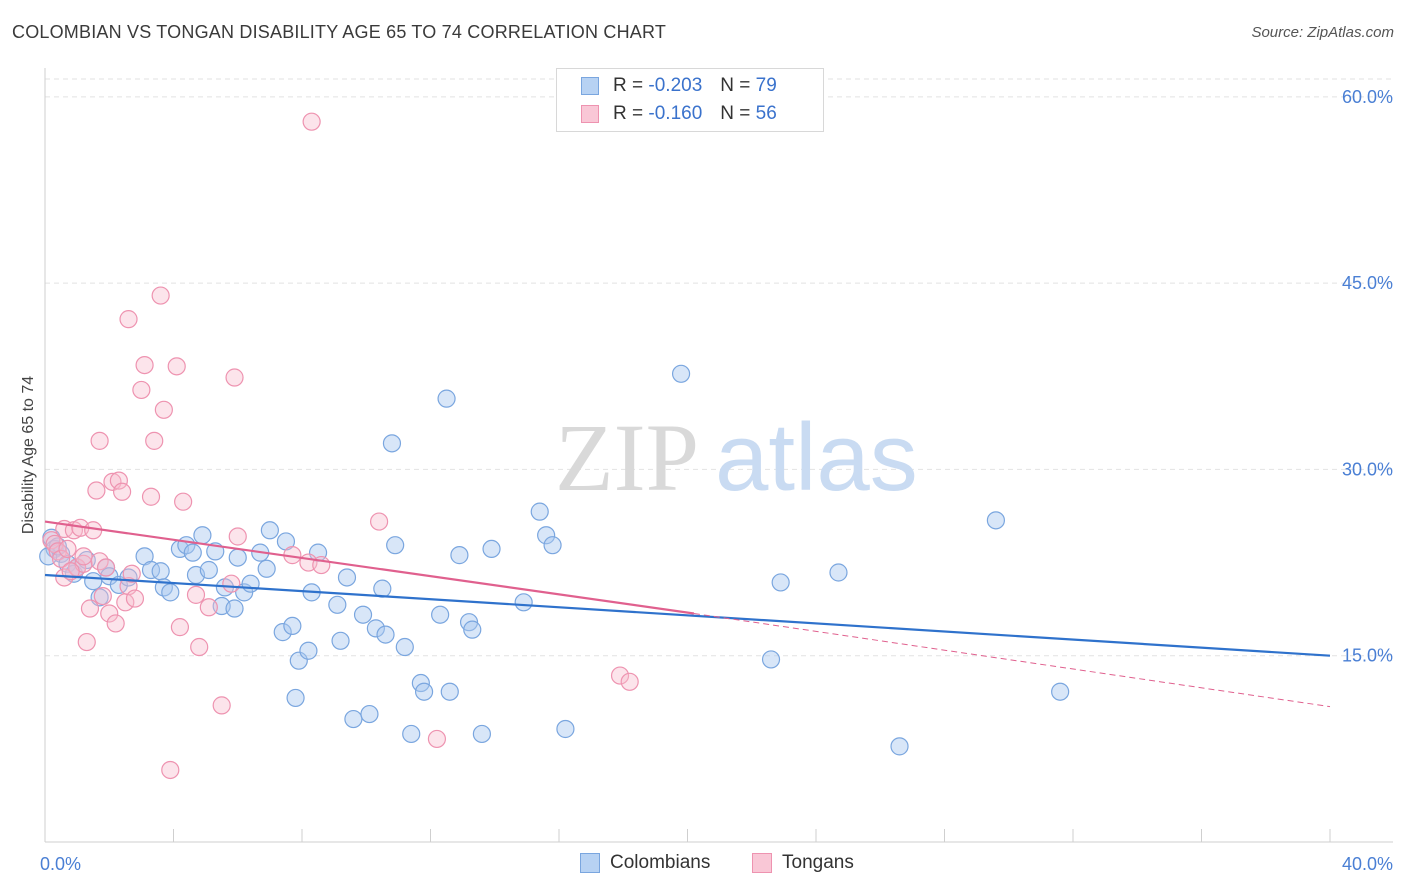 The width and height of the screenshot is (1406, 892). What do you see at coordinates (1367, 97) in the screenshot?
I see `y-tick-label: 60.0%` at bounding box center [1367, 97].